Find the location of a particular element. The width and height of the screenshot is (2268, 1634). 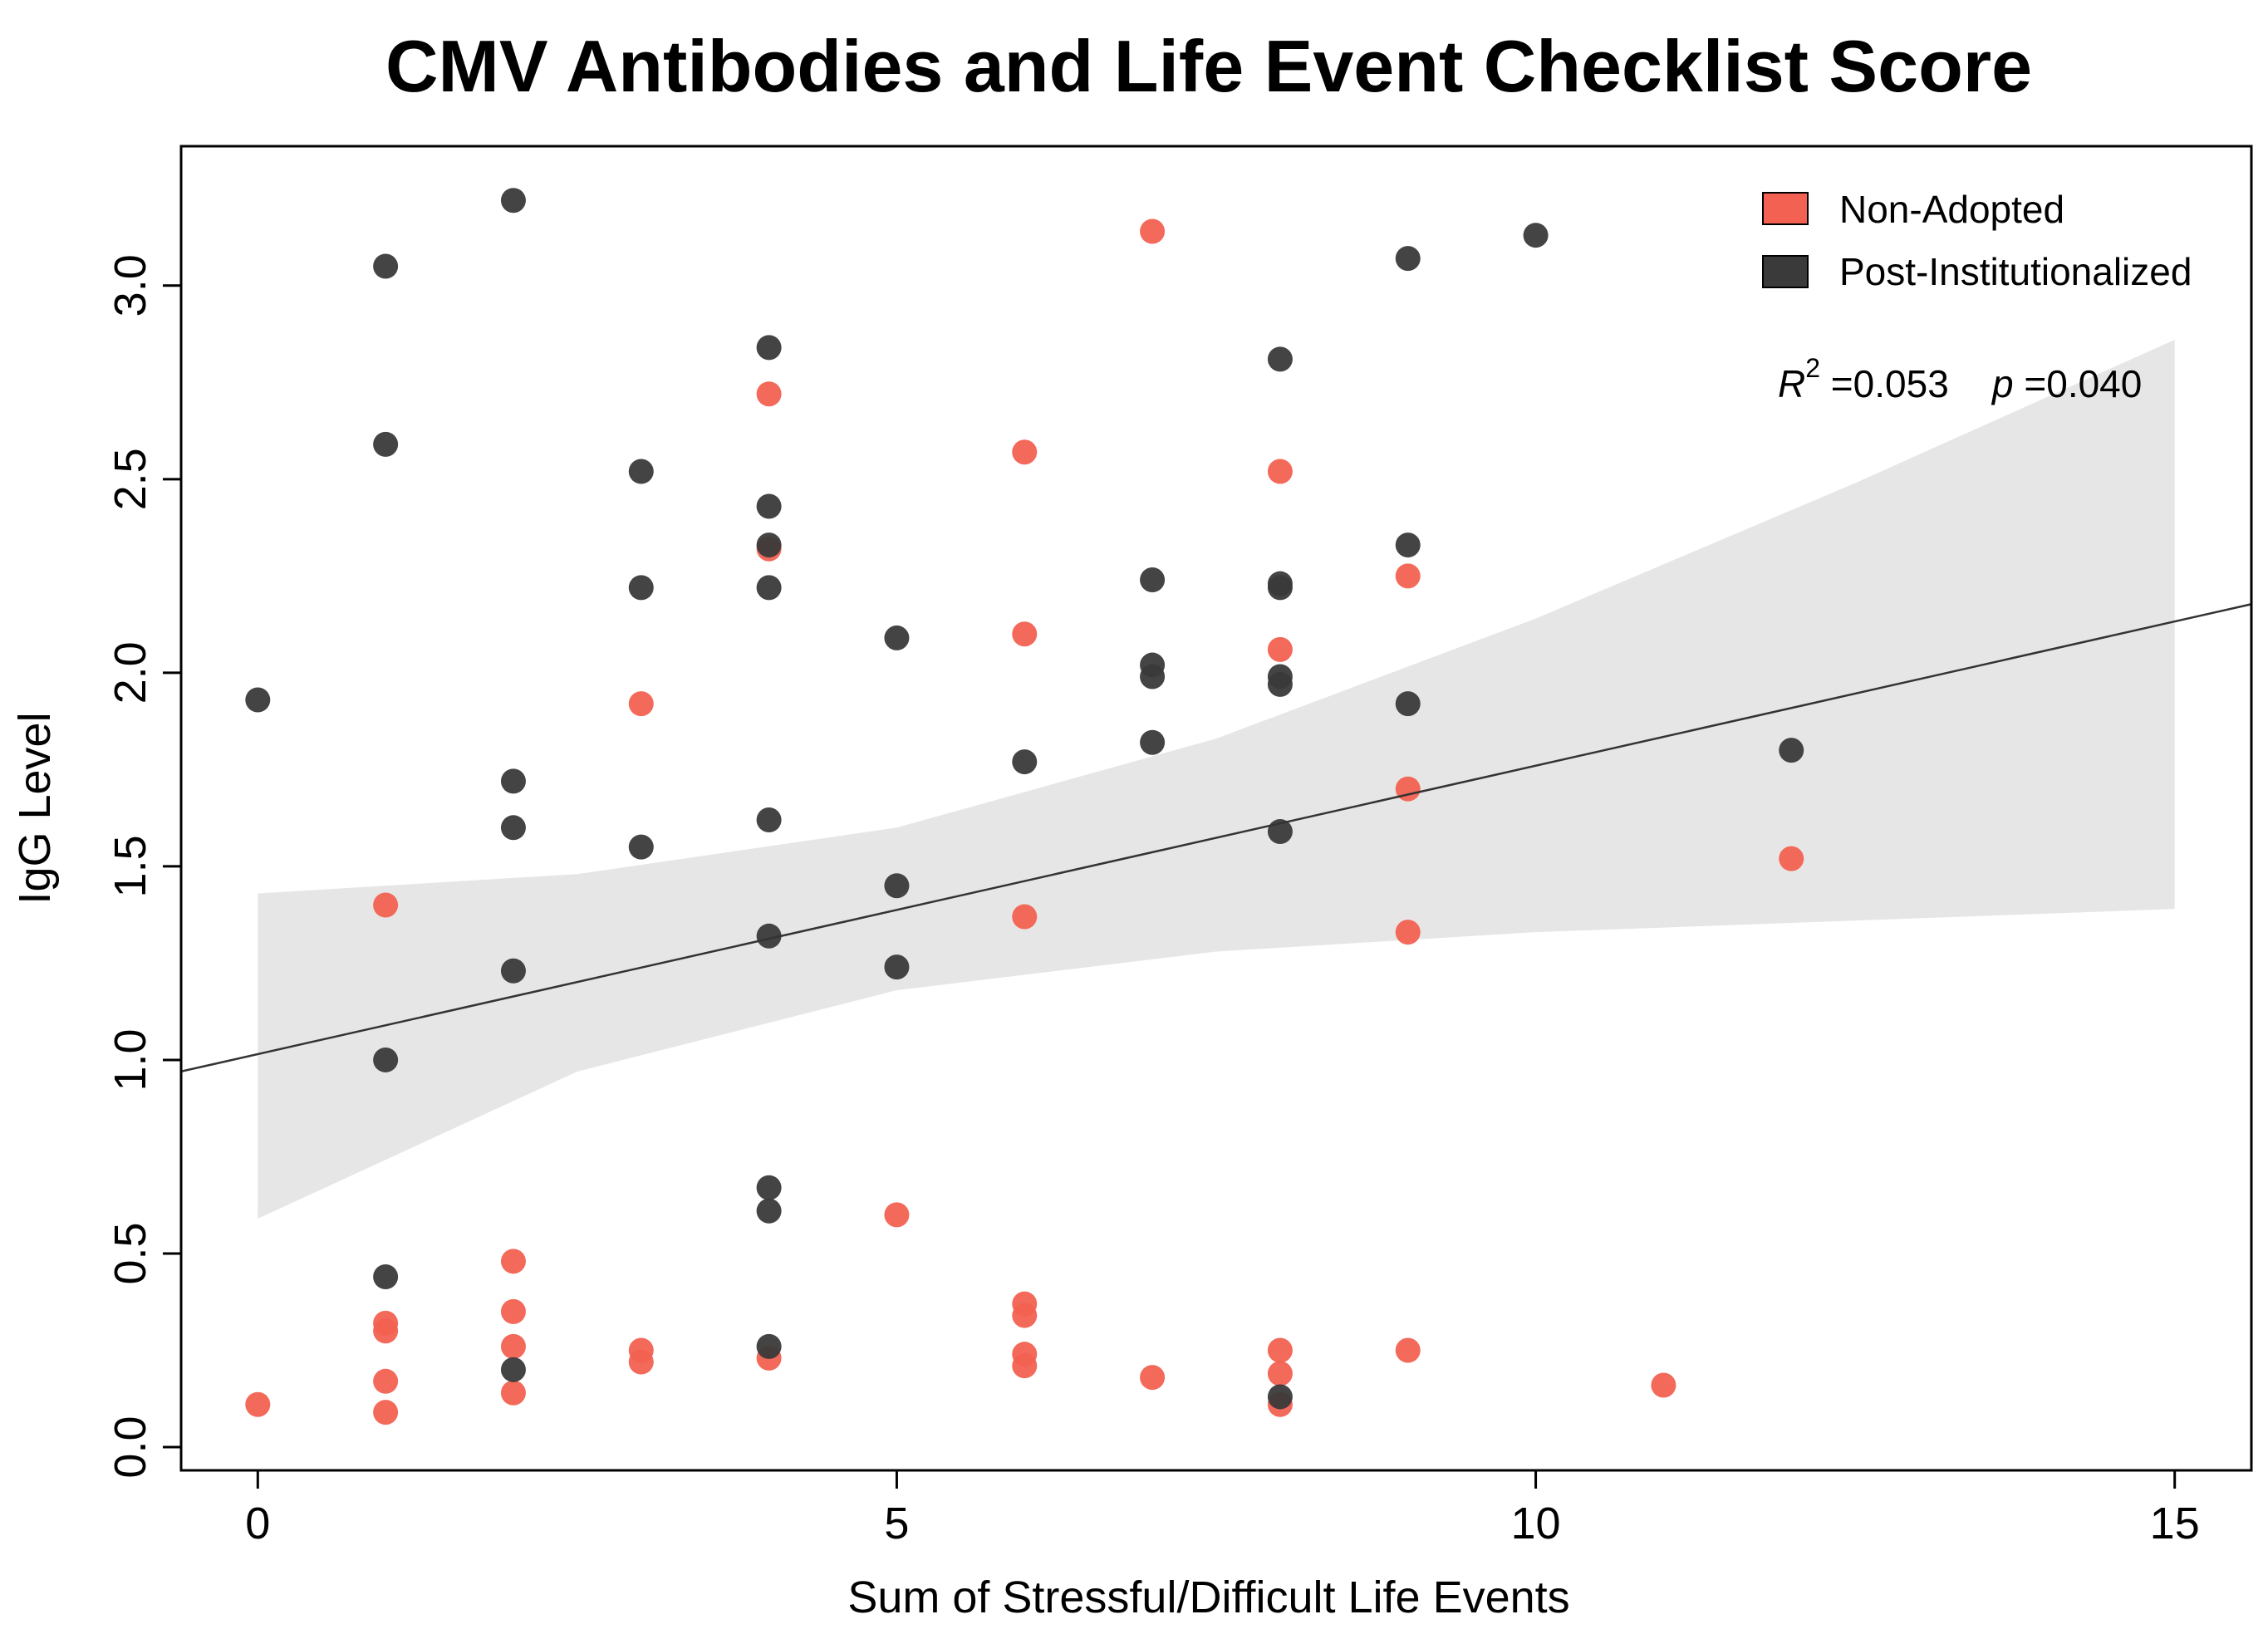

x-axis-label: Sum of Stressful/Difficult Life Events is located at coordinates (1208, 1597).